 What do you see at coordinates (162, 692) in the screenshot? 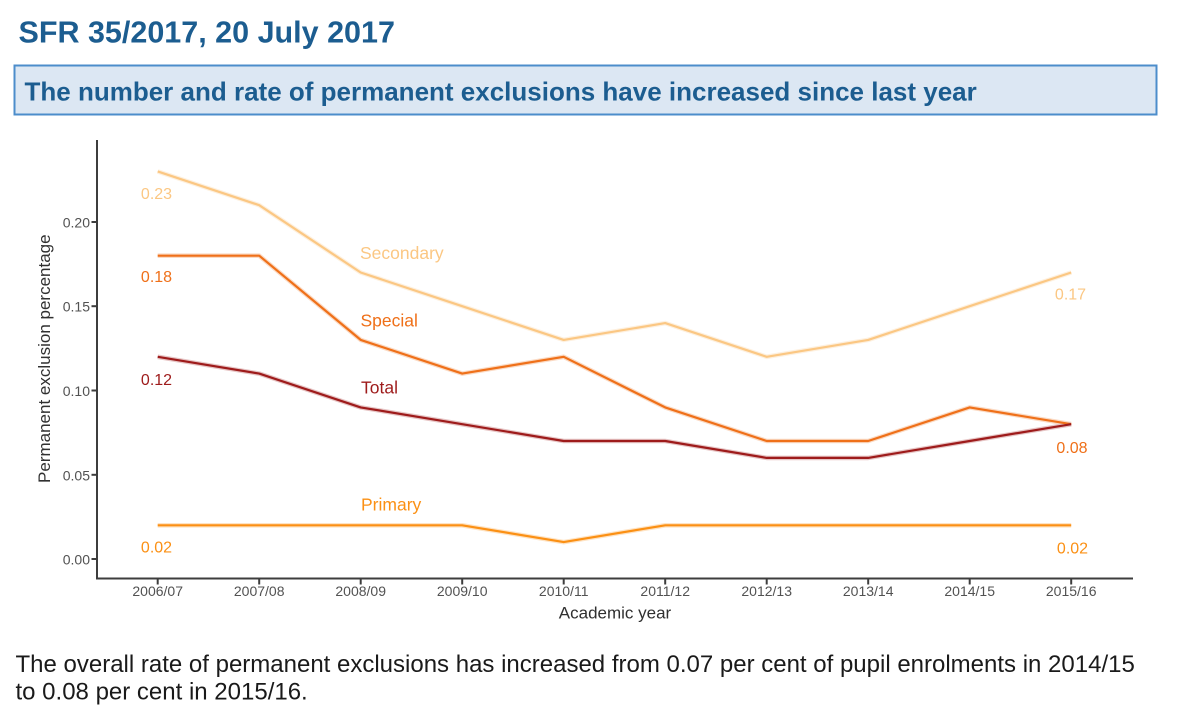
I see `svg-text: to 0.08 per cent in 2015/16.` at bounding box center [162, 692].